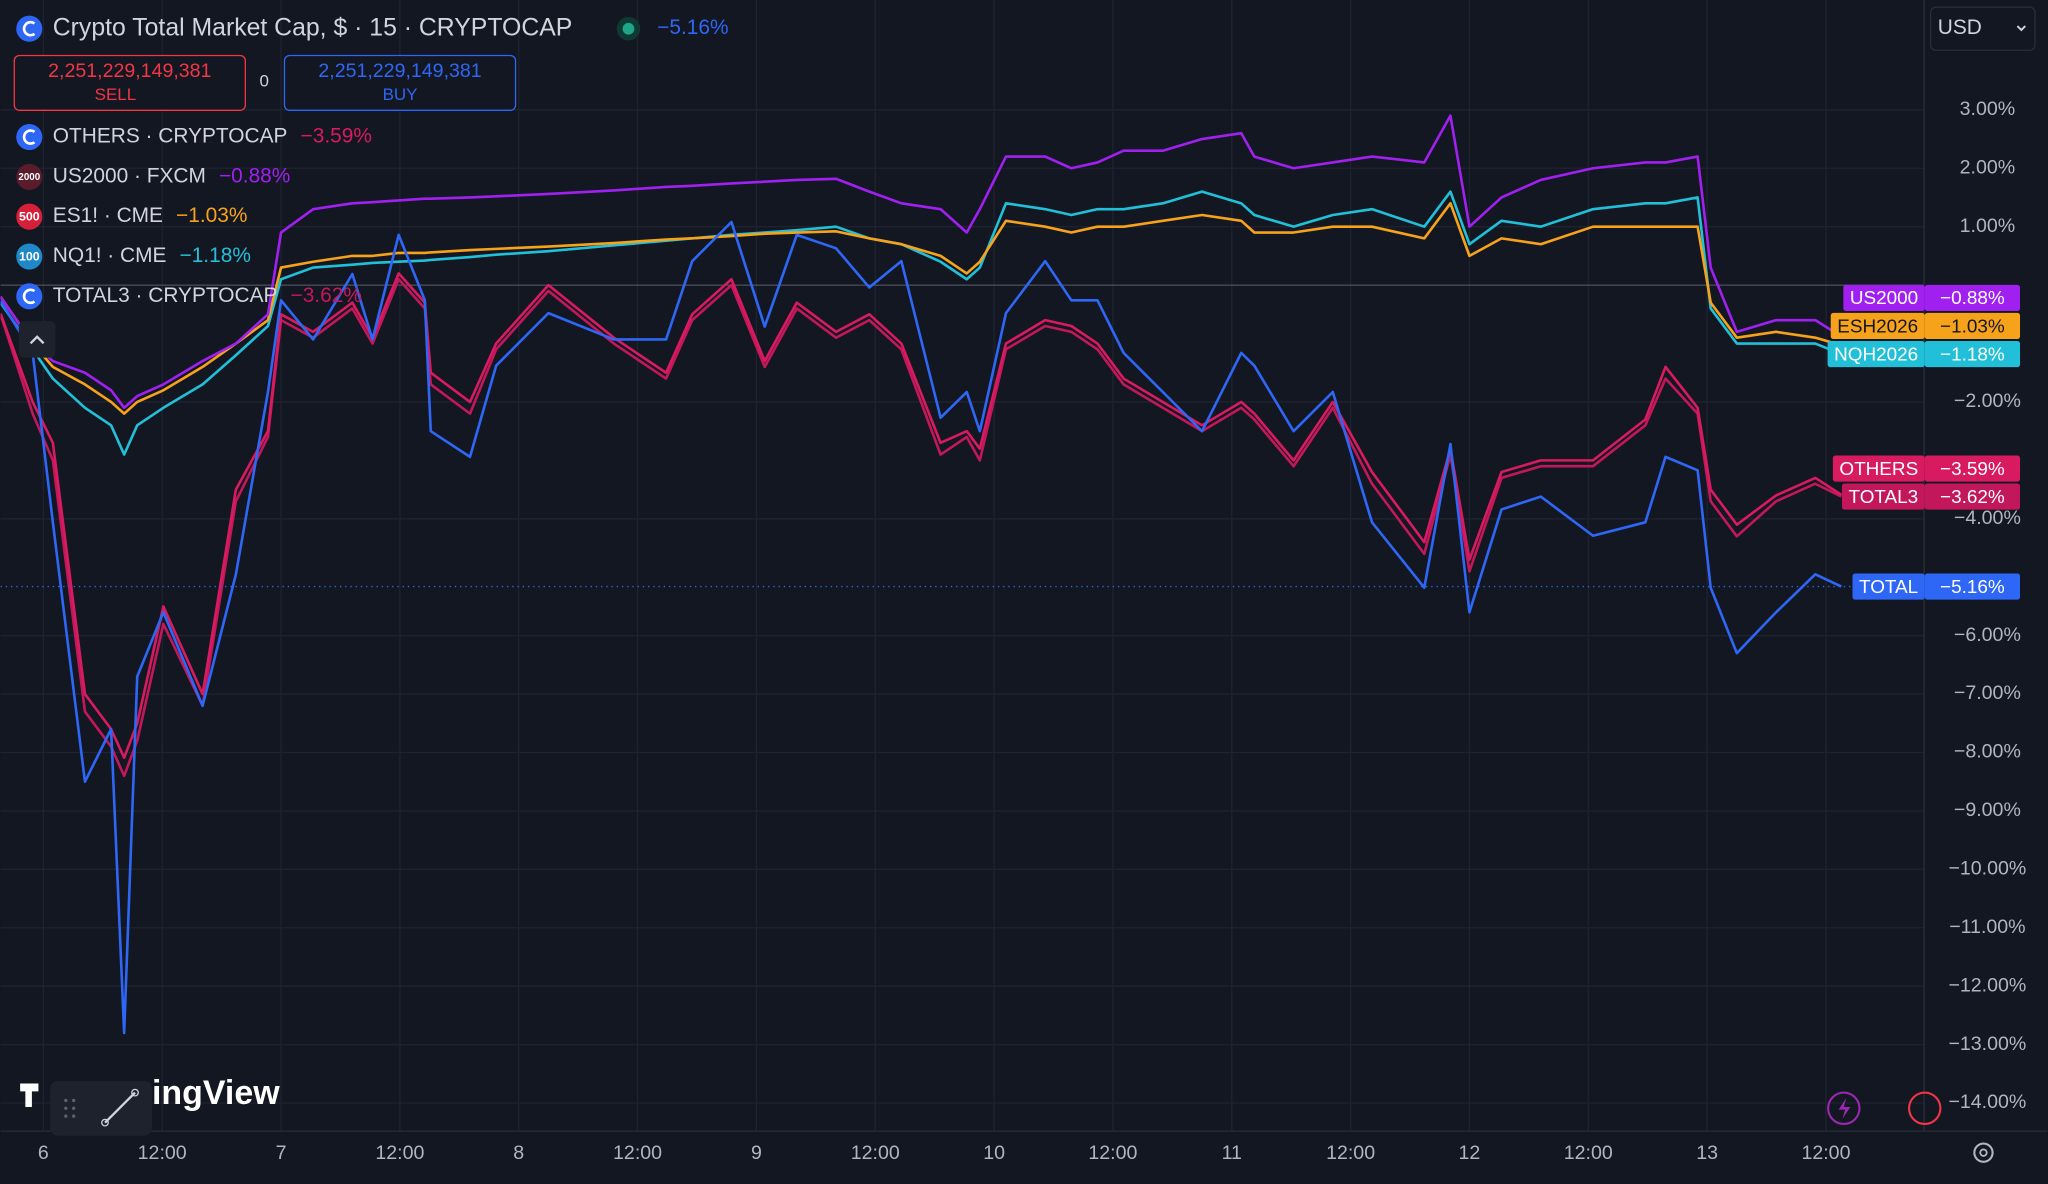 The height and width of the screenshot is (1184, 2048). What do you see at coordinates (1987, 1044) in the screenshot?
I see `y-tick-label: −13.00%` at bounding box center [1987, 1044].